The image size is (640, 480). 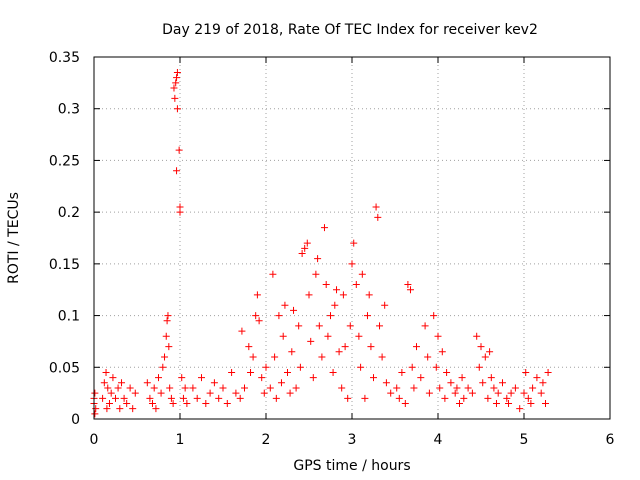 I want to click on y-tick-label: 0.35, so click(x=64, y=58).